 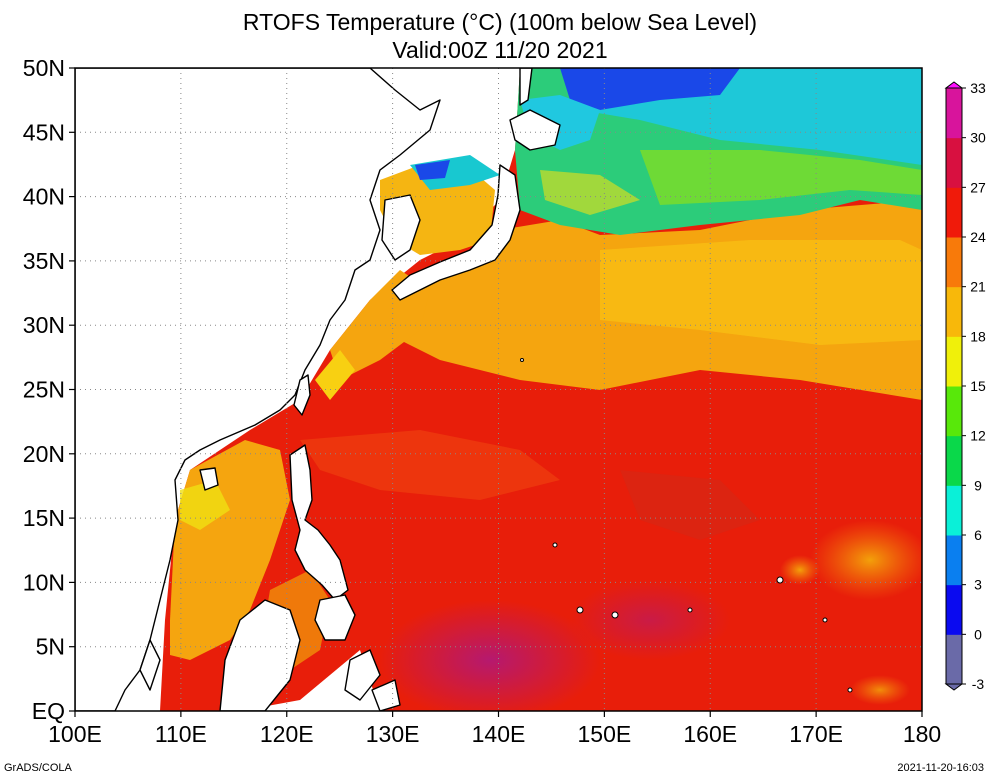 I want to click on colorbar-label: -3, so click(x=978, y=684).